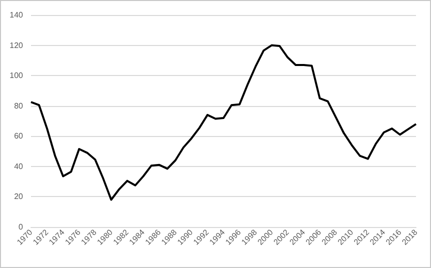  What do you see at coordinates (19, 197) in the screenshot?
I see `y-tick-label: 20` at bounding box center [19, 197].